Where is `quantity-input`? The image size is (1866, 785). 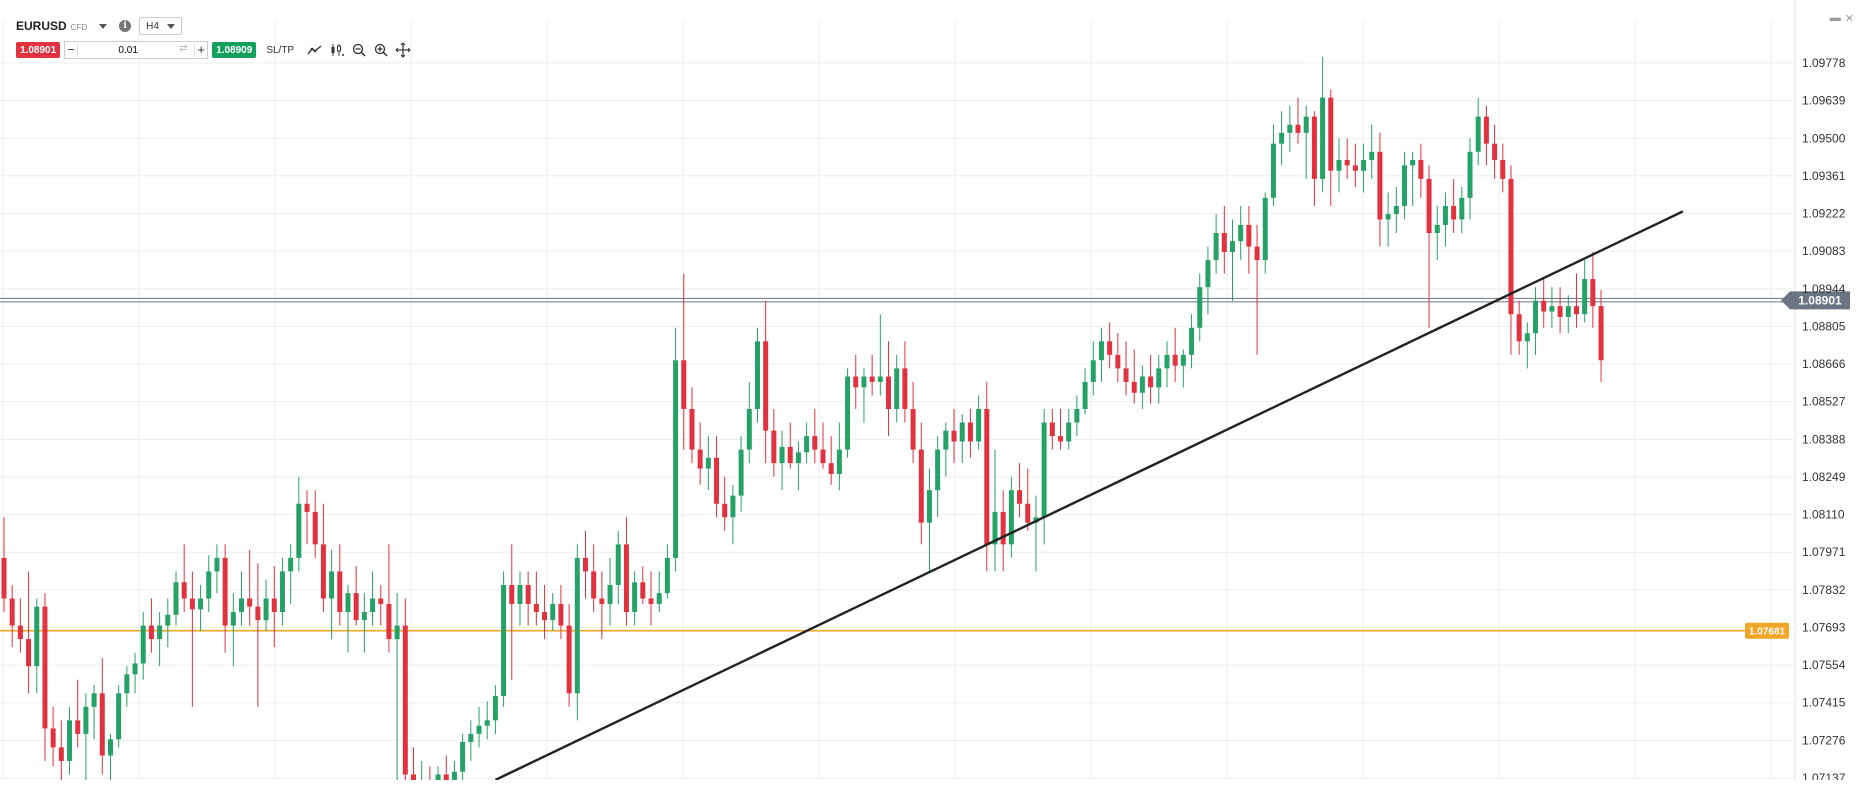
quantity-input is located at coordinates (136, 50).